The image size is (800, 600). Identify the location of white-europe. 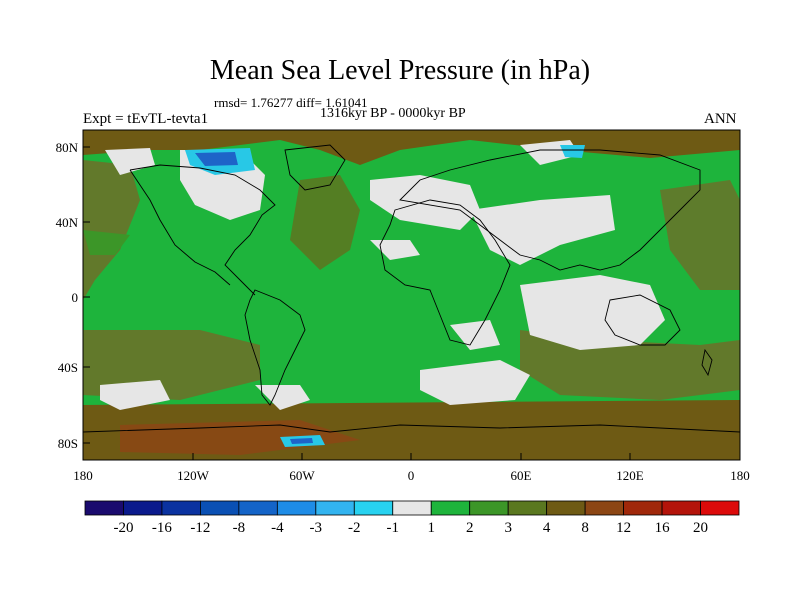
(425, 202).